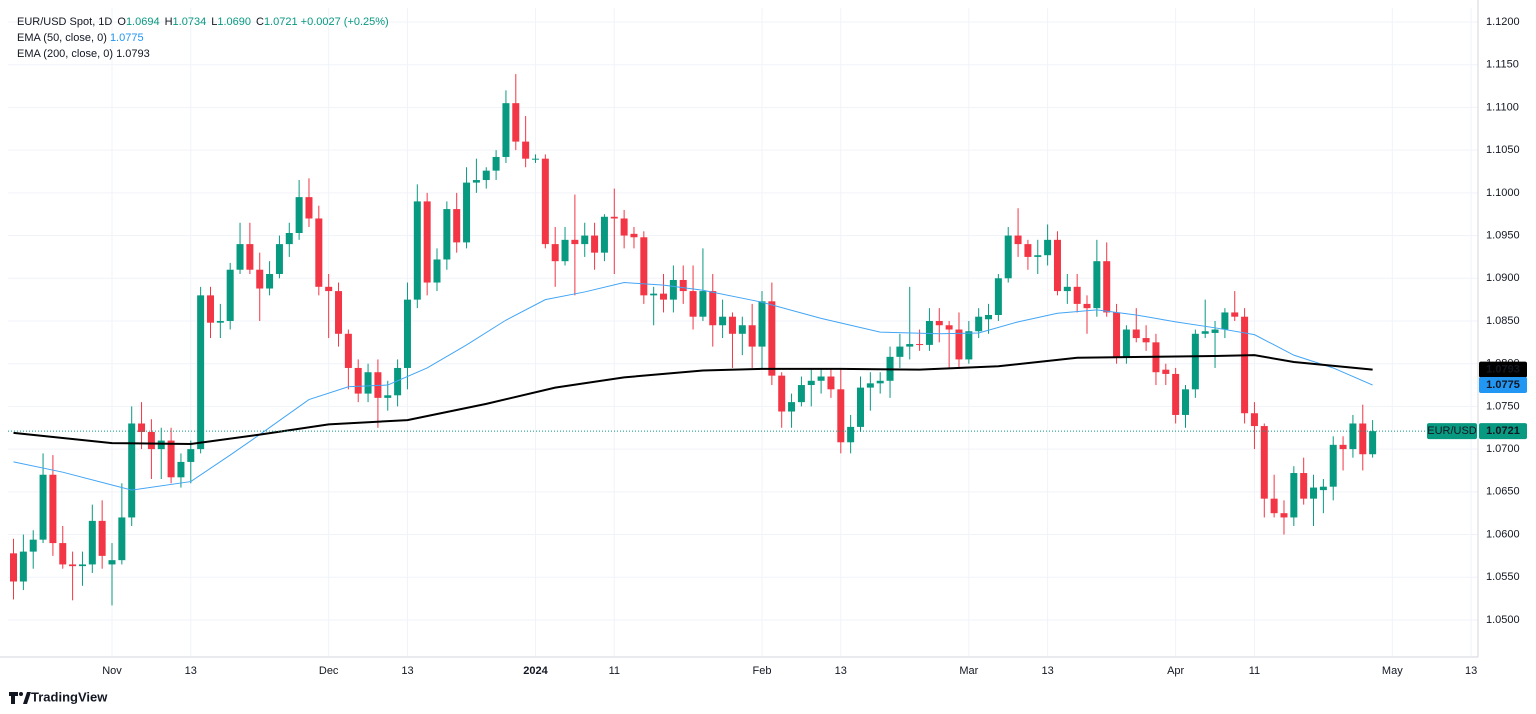 The height and width of the screenshot is (714, 1536). Describe the element at coordinates (65, 22) in the screenshot. I see `symbol: EUR/USD Spot, 1D` at that location.